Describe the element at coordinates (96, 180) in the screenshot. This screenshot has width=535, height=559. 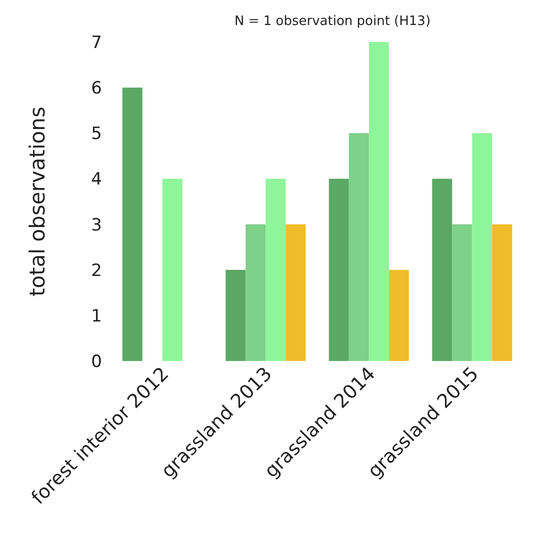
I see `y-tick-label: 4` at that location.